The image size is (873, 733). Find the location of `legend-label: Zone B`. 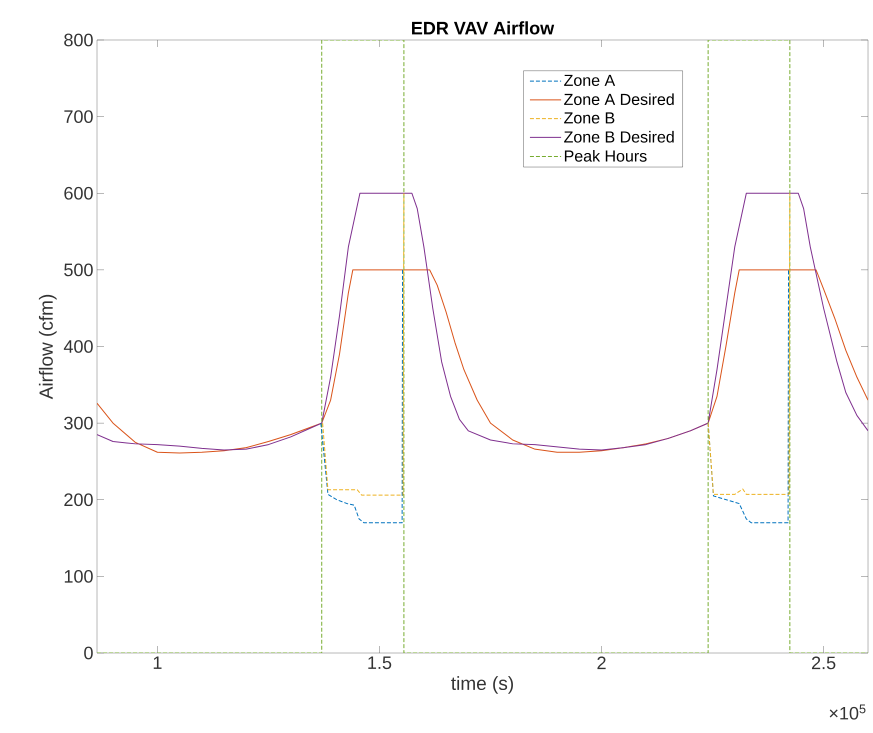

legend-label: Zone B is located at coordinates (589, 118).